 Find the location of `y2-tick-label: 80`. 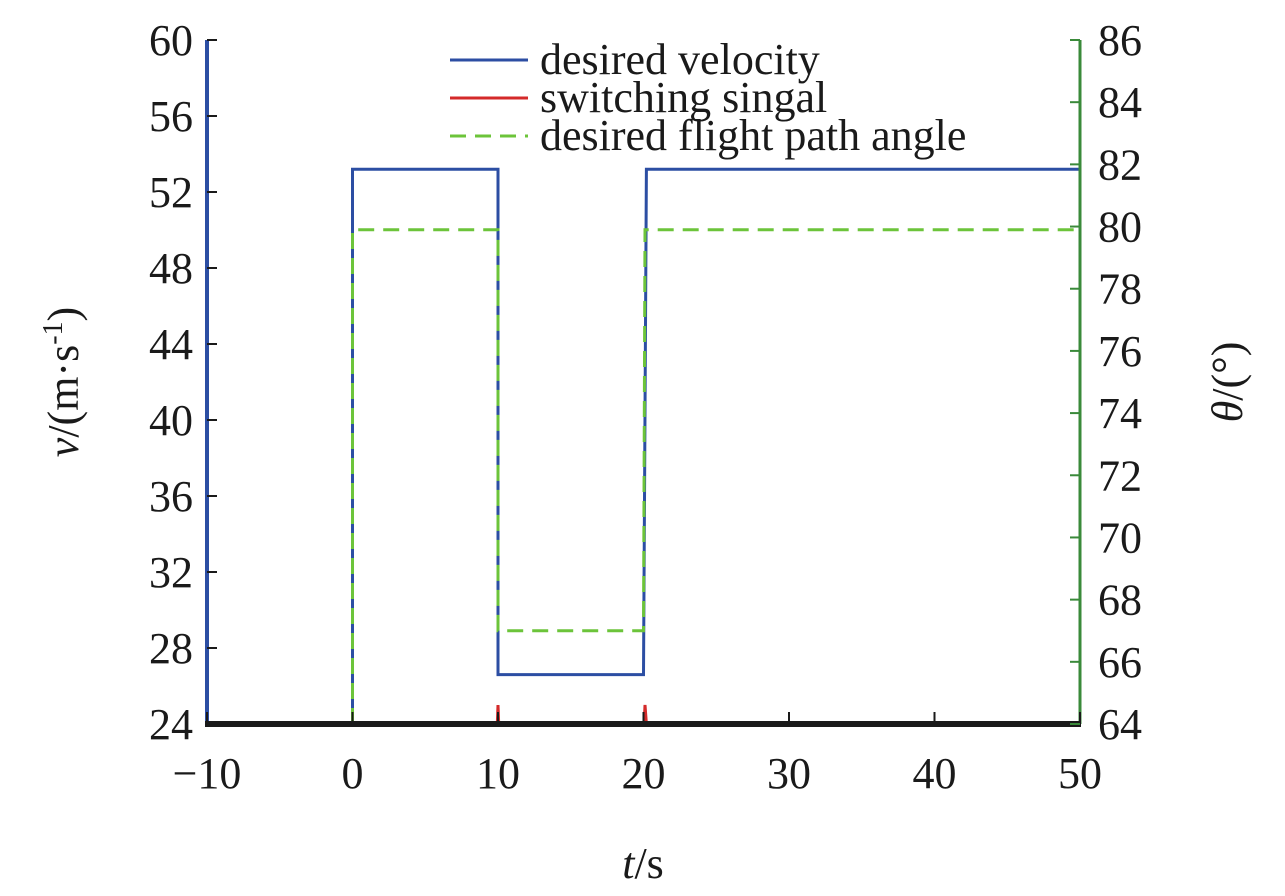

y2-tick-label: 80 is located at coordinates (1120, 227).